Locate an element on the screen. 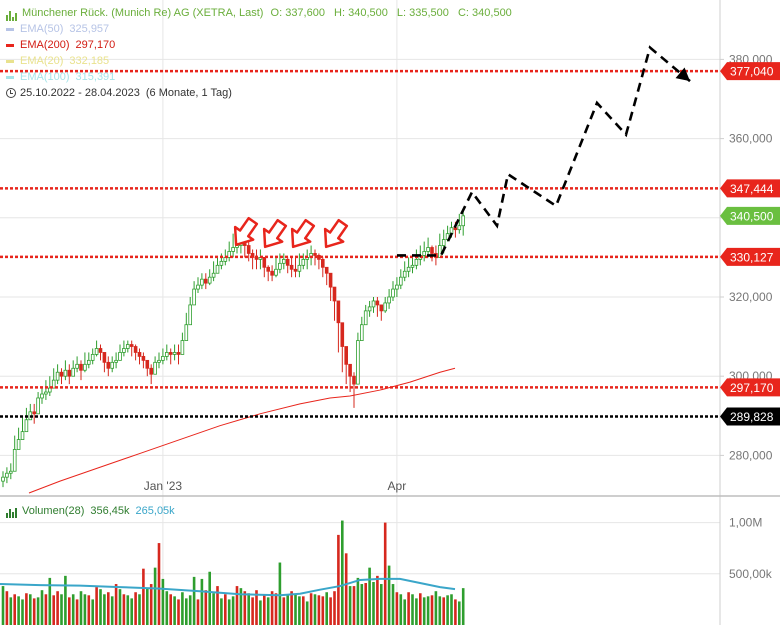 Image resolution: width=780 pixels, height=625 pixels. low-value: L: 335,500 is located at coordinates (422, 13).